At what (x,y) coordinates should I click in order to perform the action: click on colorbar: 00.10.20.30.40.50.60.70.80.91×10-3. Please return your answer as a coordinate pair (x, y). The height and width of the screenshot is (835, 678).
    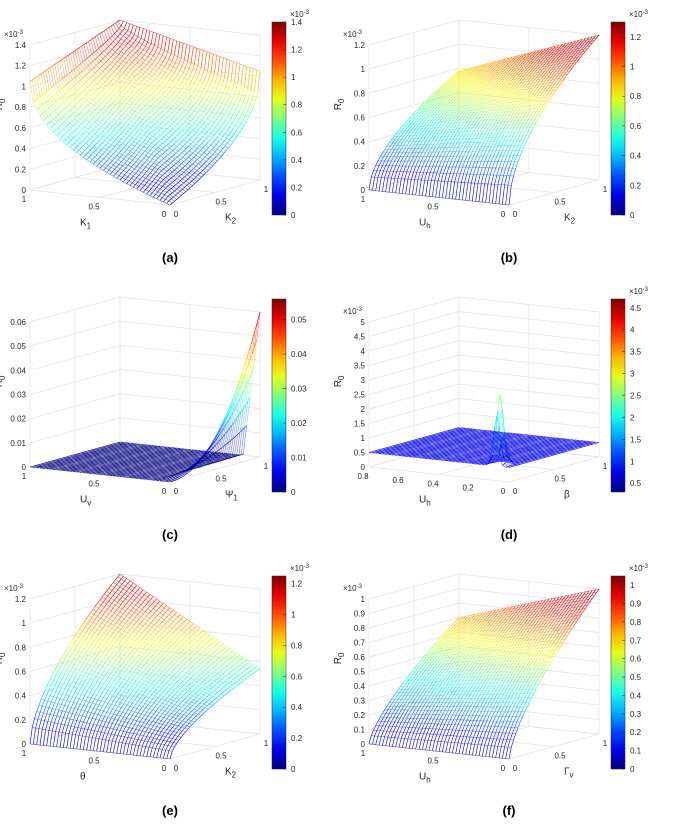
    Looking at the image, I should click on (630, 669).